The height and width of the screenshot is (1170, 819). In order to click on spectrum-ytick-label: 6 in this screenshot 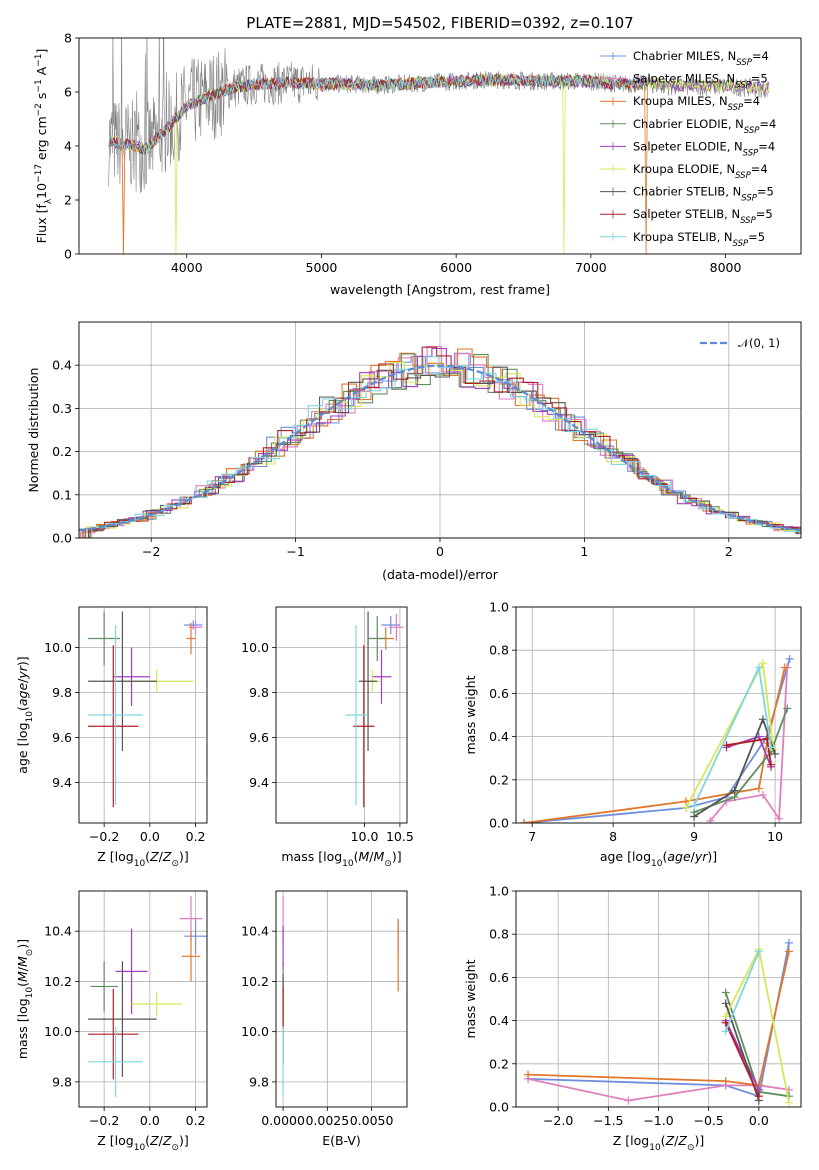, I will do `click(68, 92)`.